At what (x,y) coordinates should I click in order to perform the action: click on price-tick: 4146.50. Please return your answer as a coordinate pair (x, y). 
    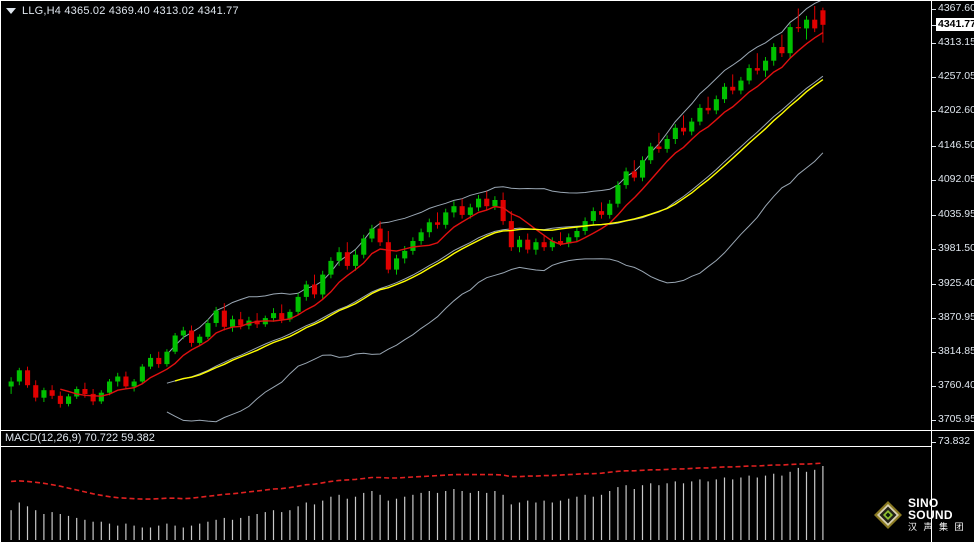
    Looking at the image, I should click on (953, 145).